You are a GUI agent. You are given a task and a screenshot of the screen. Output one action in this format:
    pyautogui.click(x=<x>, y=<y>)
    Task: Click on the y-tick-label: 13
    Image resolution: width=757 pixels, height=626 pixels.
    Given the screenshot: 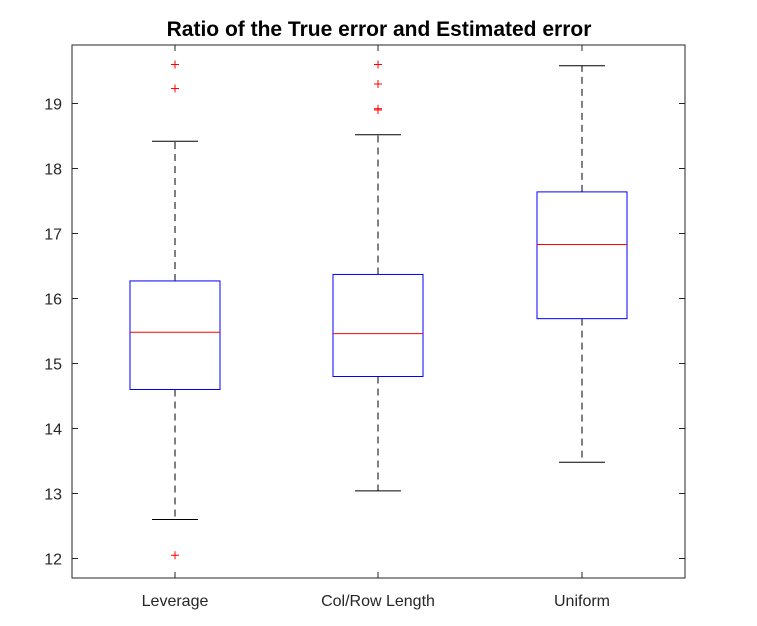 What is the action you would take?
    pyautogui.click(x=53, y=495)
    